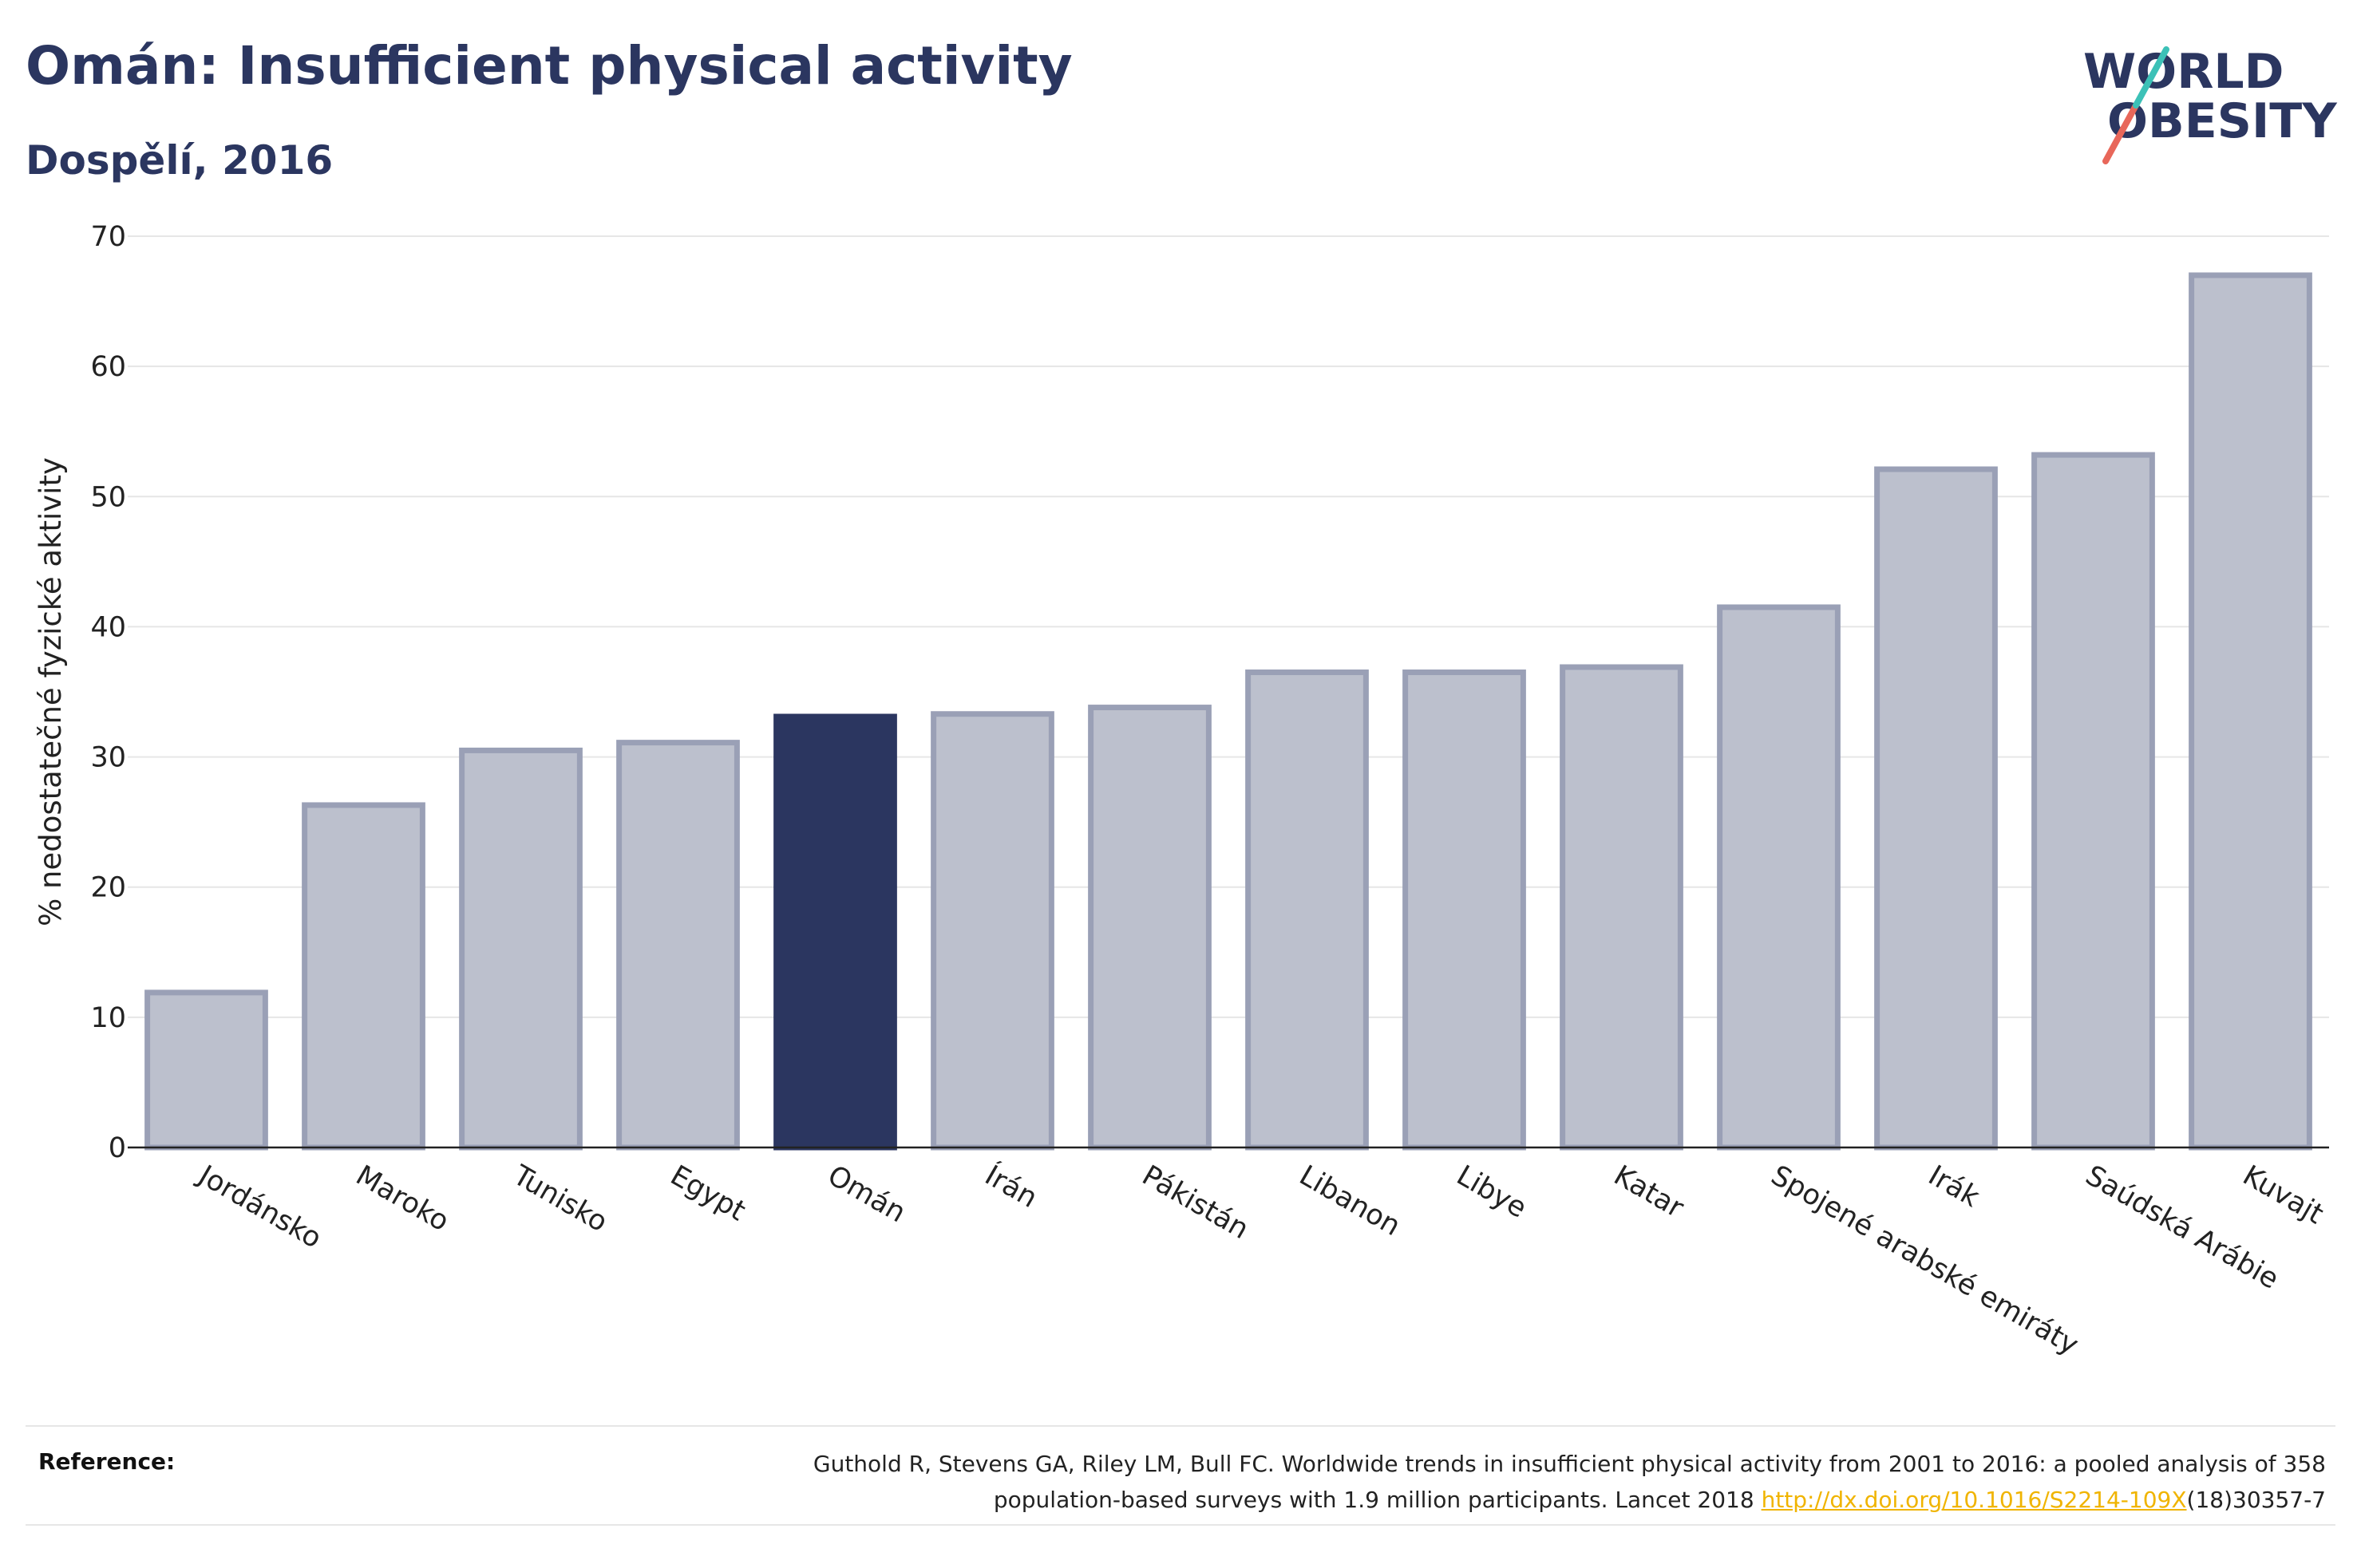 The width and height of the screenshot is (2361, 1568). Describe the element at coordinates (107, 1461) in the screenshot. I see `reference-label: Reference:` at that location.